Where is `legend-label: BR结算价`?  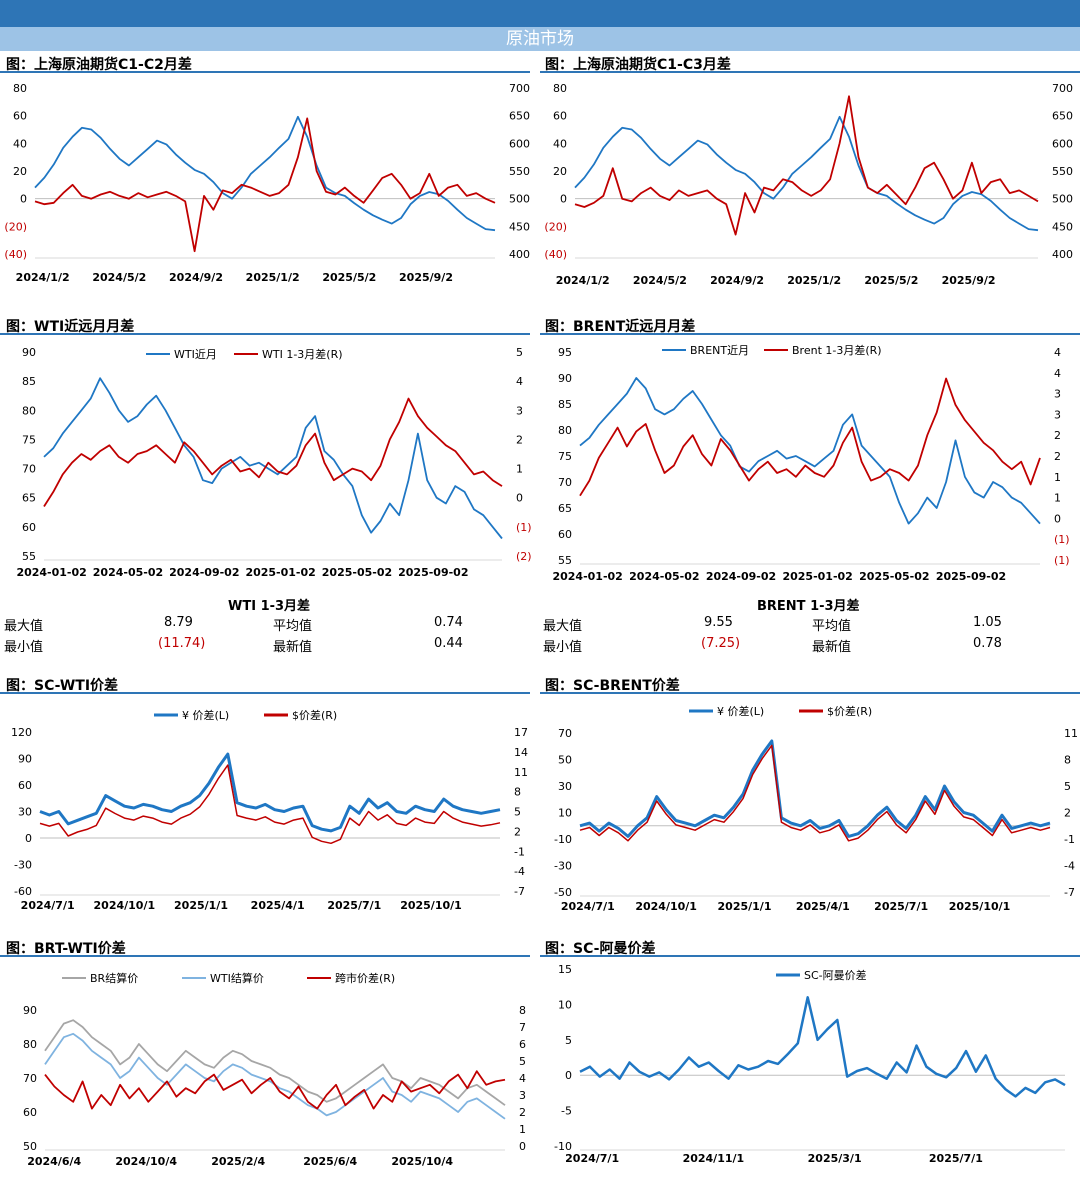
legend-label: BR结算价 is located at coordinates (114, 978).